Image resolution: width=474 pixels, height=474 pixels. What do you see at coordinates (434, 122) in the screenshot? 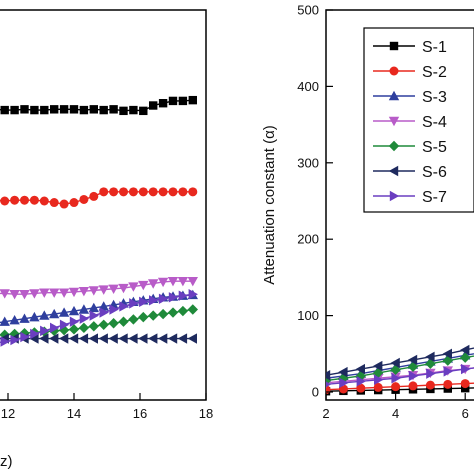
I see `legend-label: S-4` at bounding box center [434, 122].